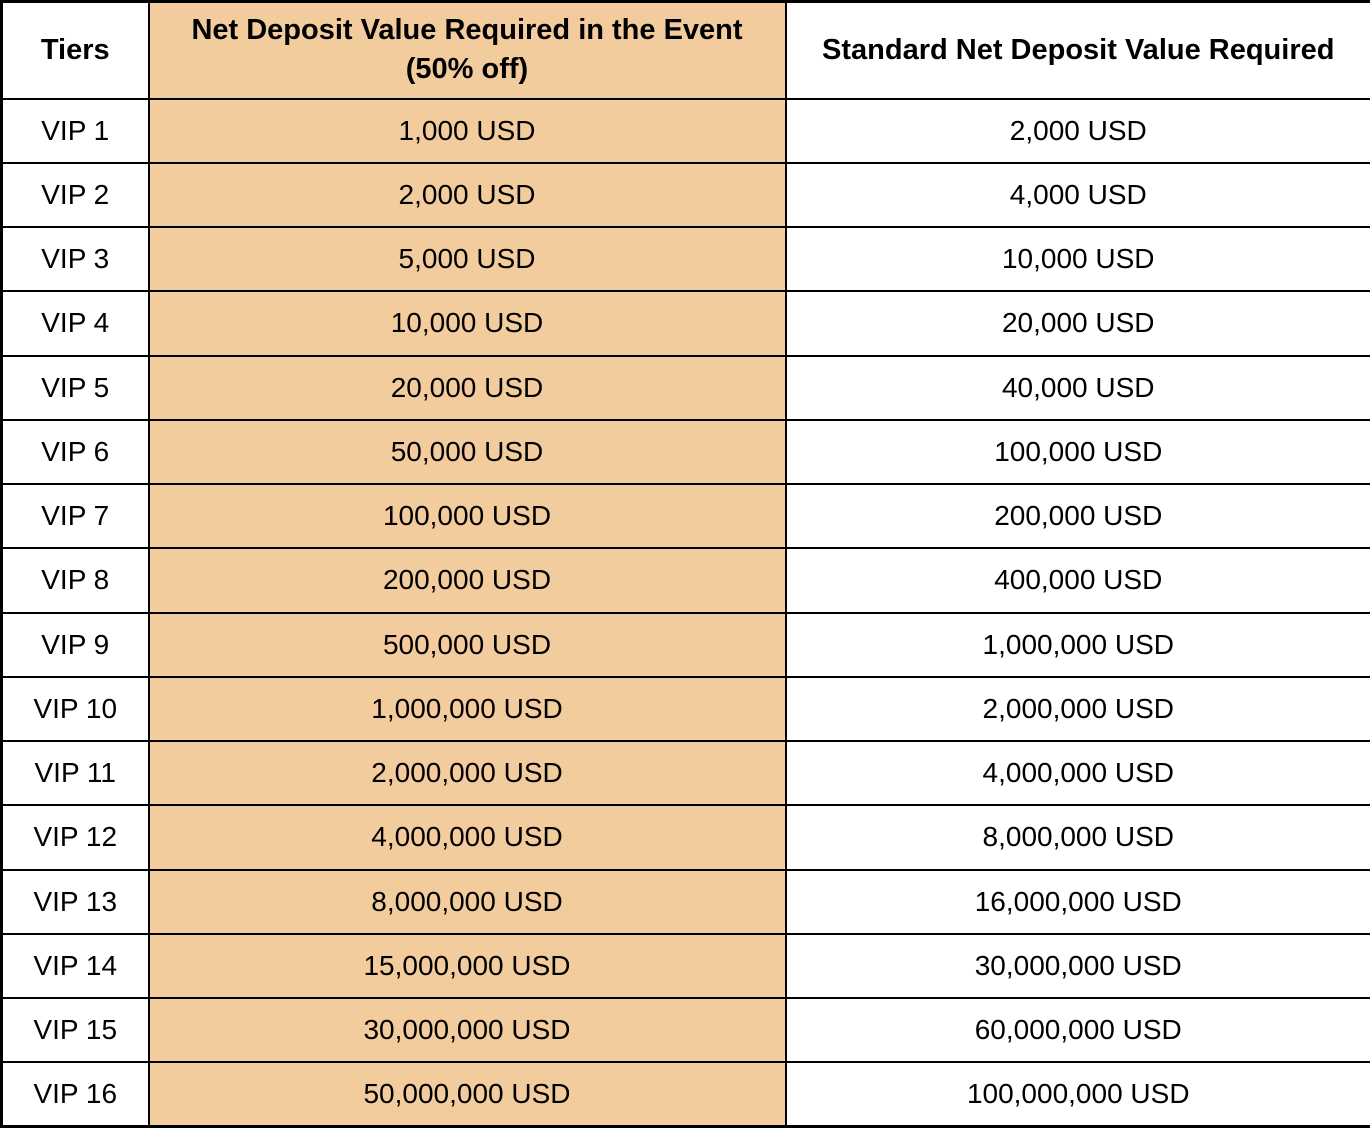  What do you see at coordinates (467, 323) in the screenshot?
I see `event-value-cell: 10,000 USD` at bounding box center [467, 323].